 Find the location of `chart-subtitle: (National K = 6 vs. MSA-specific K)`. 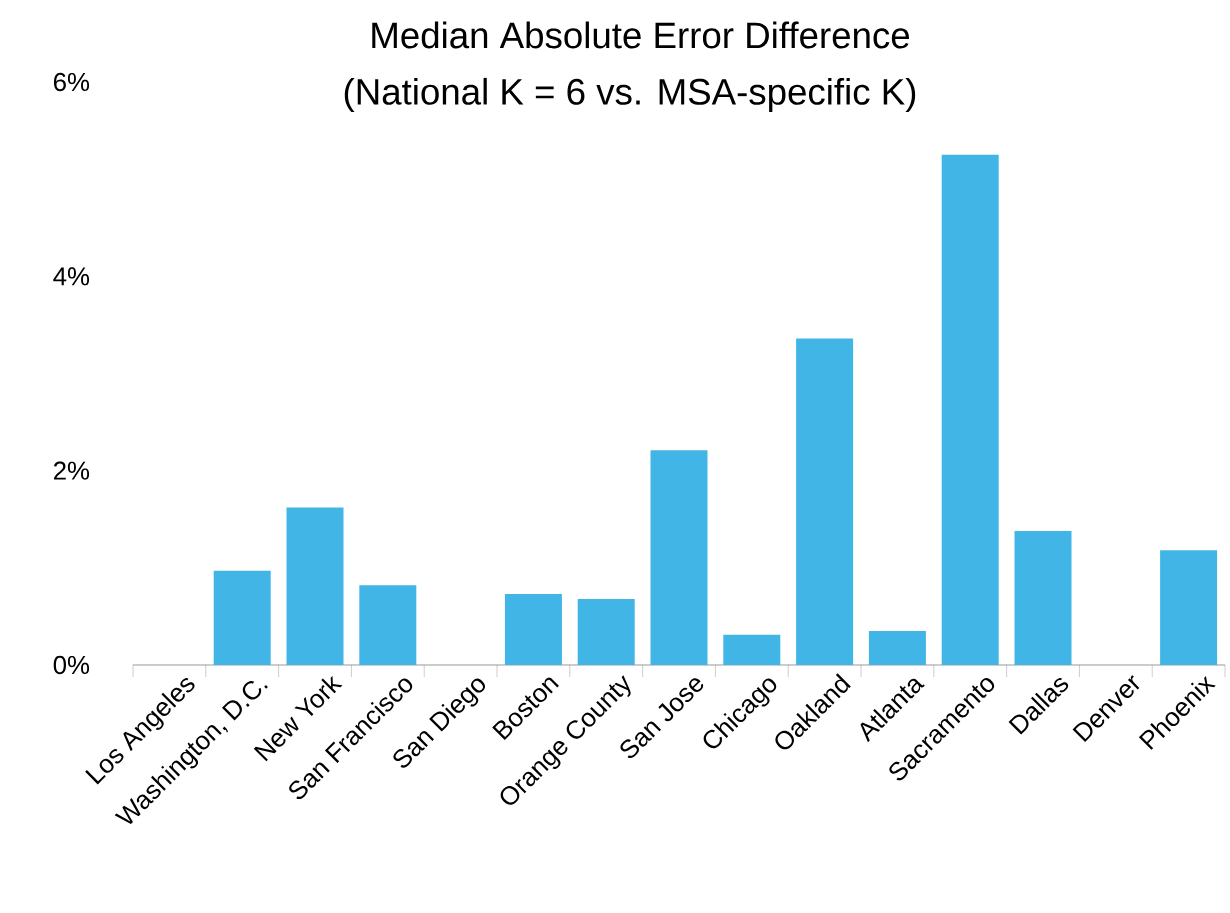

chart-subtitle: (National K = 6 vs. MSA-specific K) is located at coordinates (630, 95).